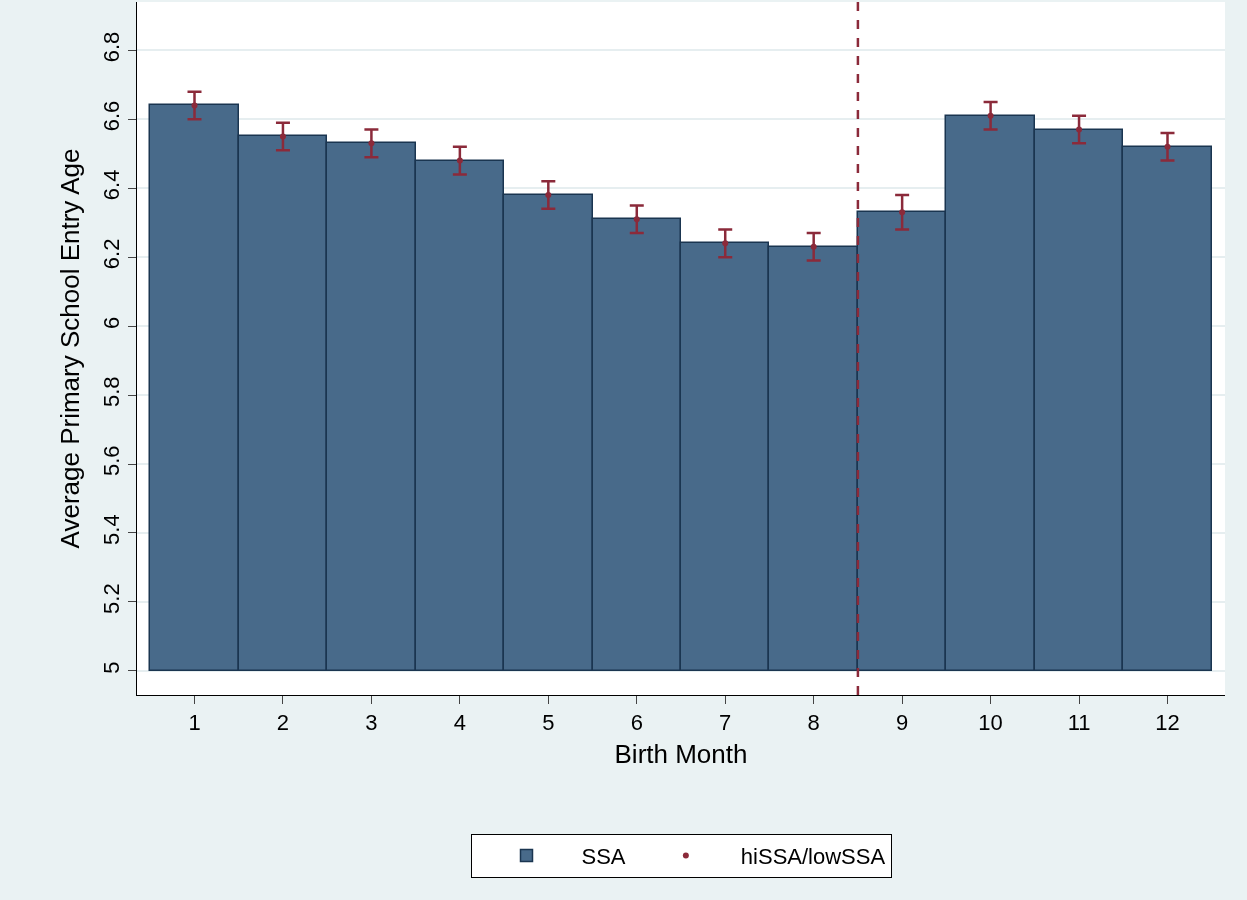 This screenshot has height=900, width=1247. I want to click on x-tick-label: 1, so click(194, 723).